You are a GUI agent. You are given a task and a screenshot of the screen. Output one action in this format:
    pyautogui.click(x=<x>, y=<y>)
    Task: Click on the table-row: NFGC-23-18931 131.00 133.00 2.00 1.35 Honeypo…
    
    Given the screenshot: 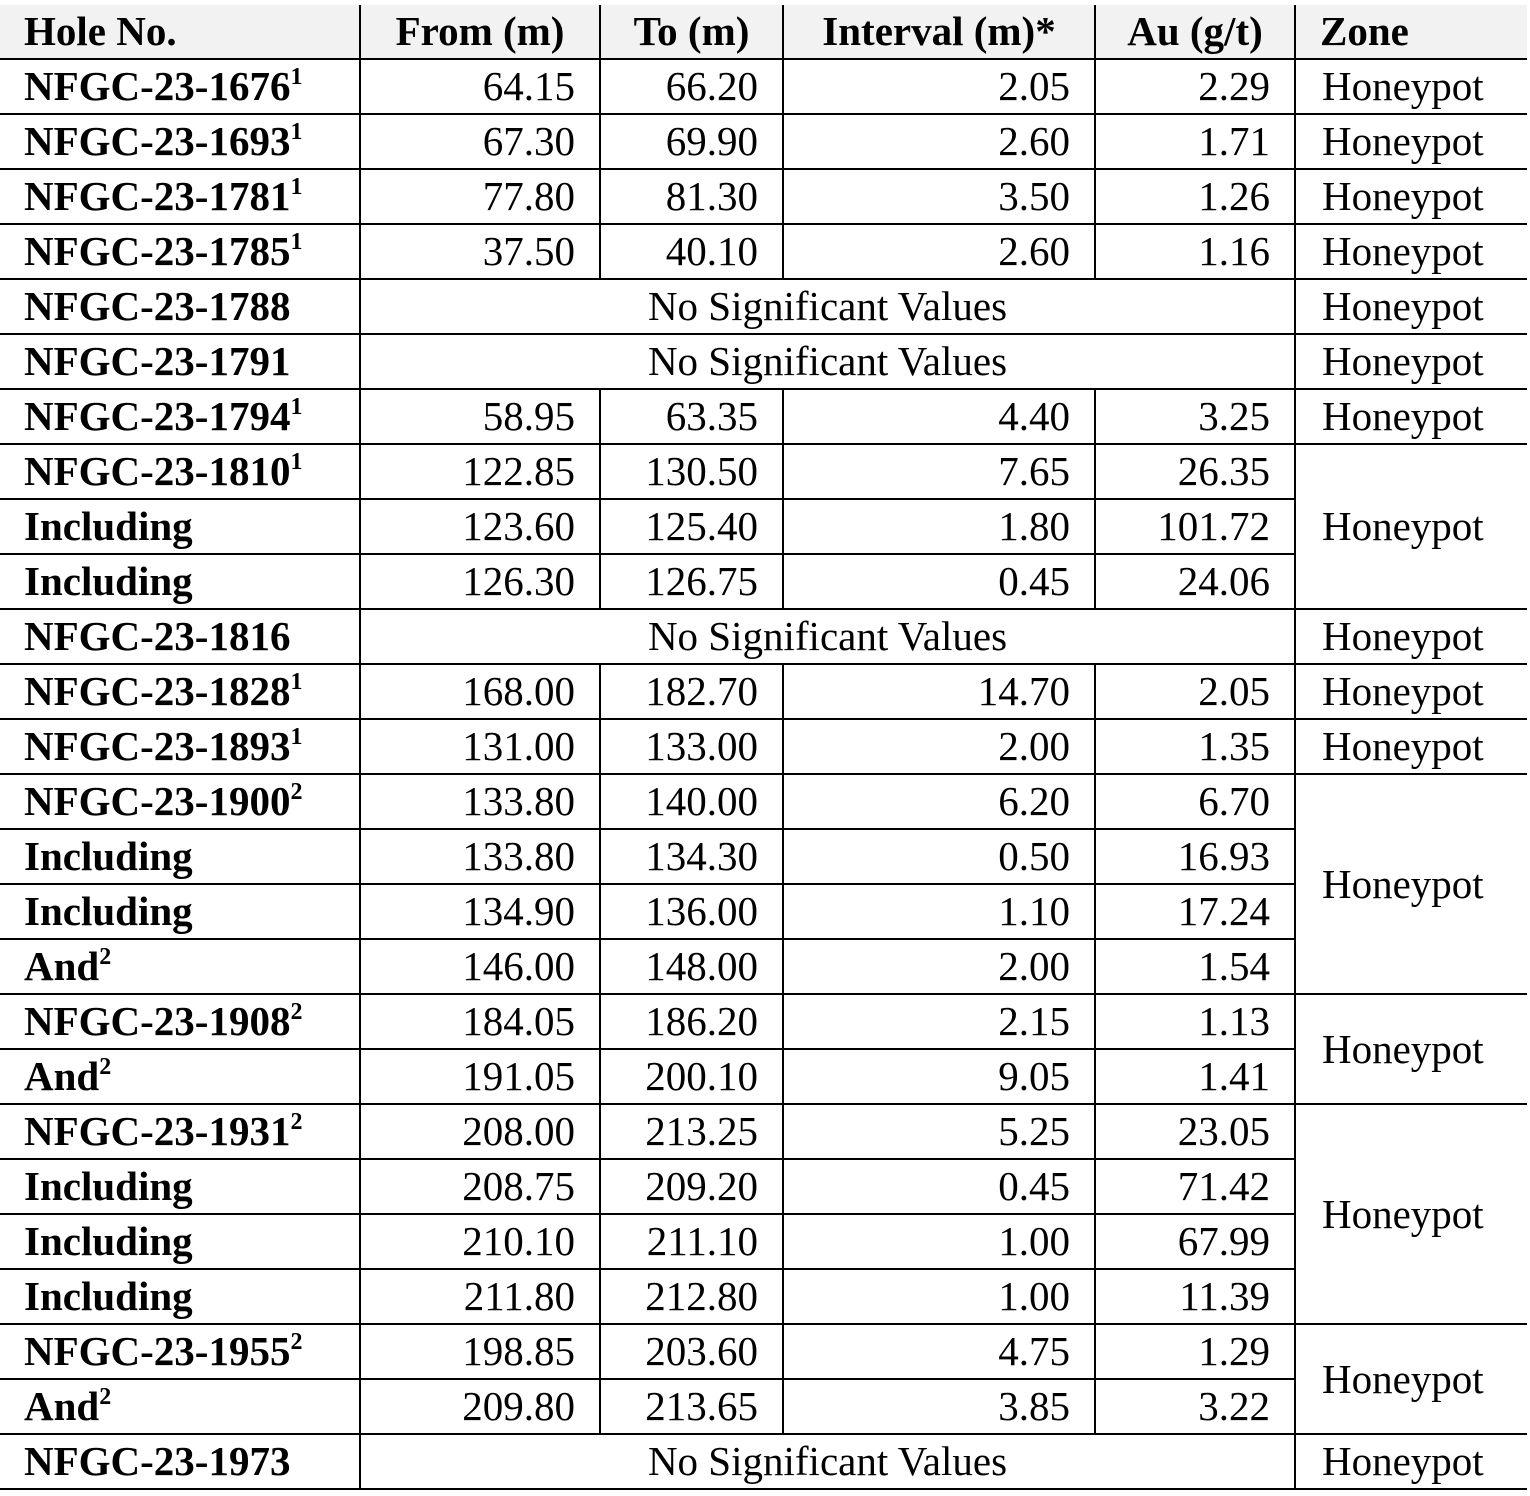 What is the action you would take?
    pyautogui.click(x=763, y=746)
    